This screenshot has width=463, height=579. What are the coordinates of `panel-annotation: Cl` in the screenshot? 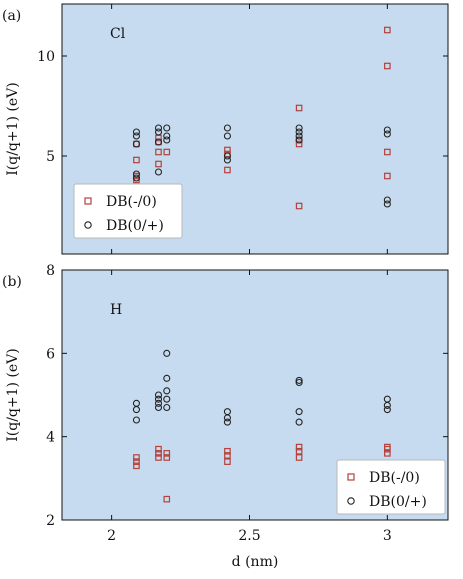 It's located at (118, 34).